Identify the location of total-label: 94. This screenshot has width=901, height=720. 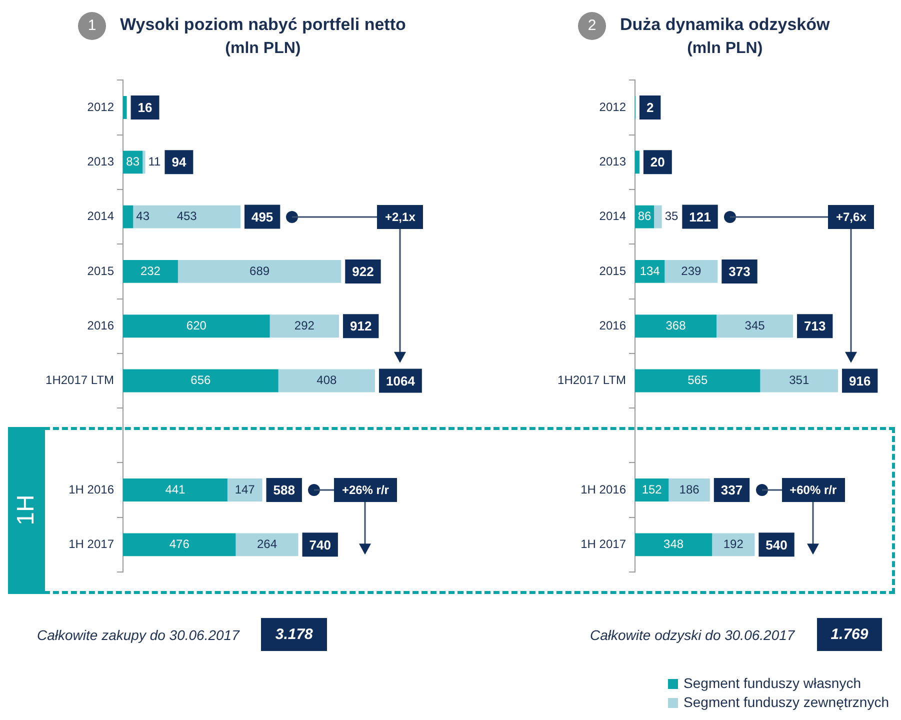
(179, 162).